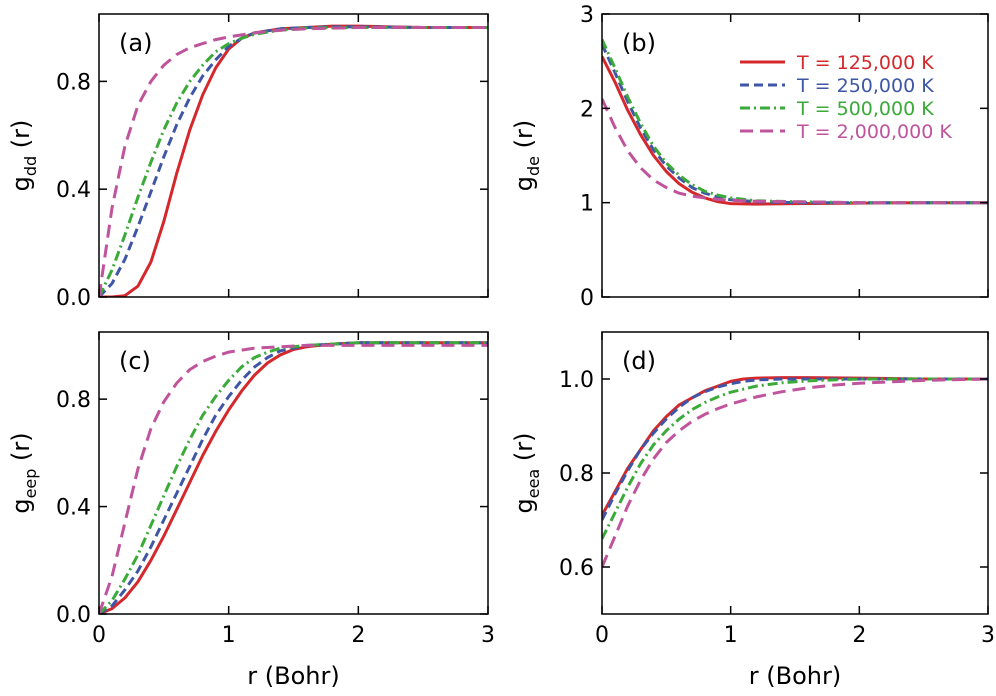  What do you see at coordinates (576, 380) in the screenshot?
I see `panel-d-ytick-label: 1.0` at bounding box center [576, 380].